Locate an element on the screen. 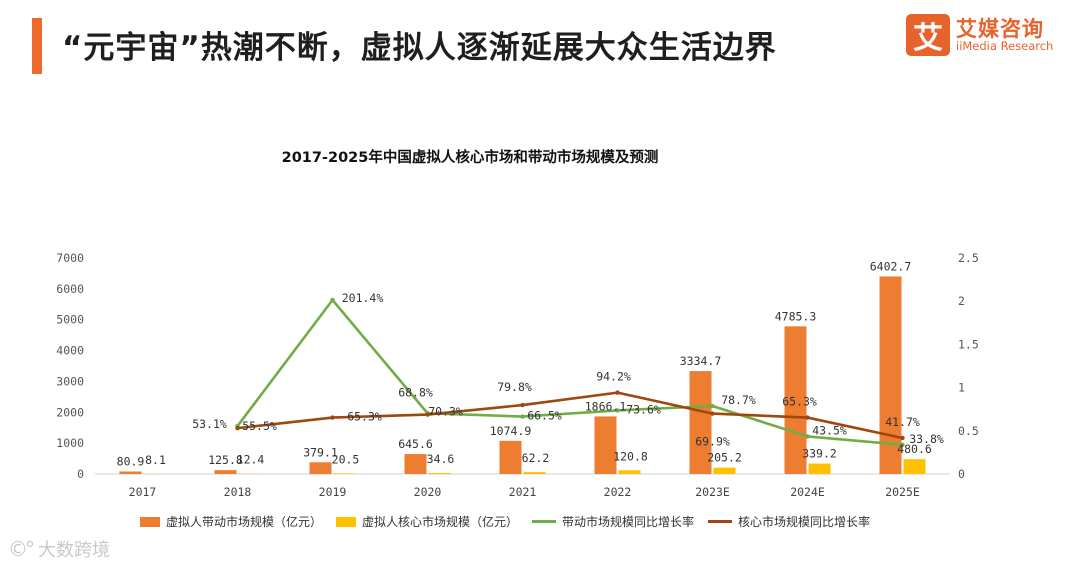 Image resolution: width=1072 pixels, height=568 pixels. x-tick-label: 2018 is located at coordinates (238, 492).